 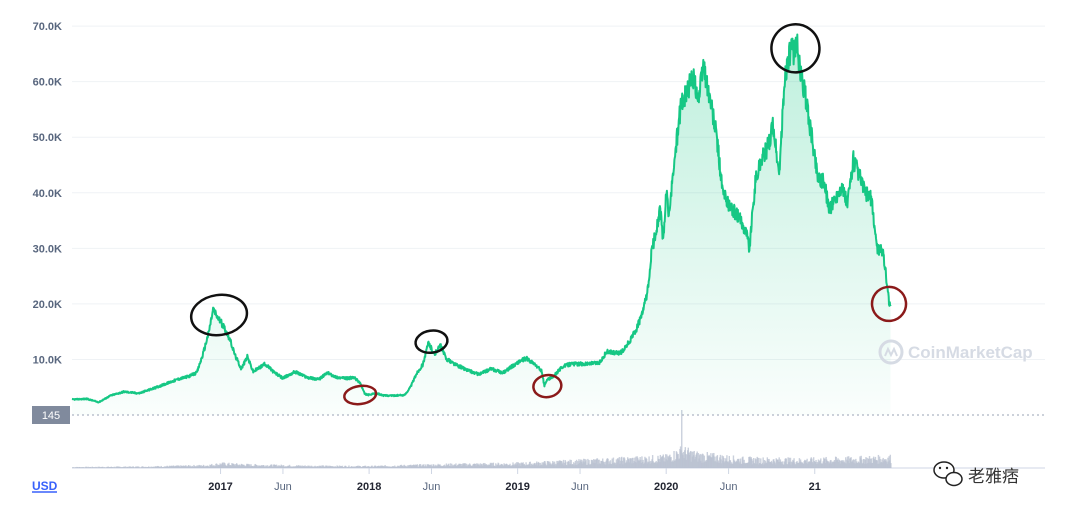 I want to click on y-tick-label: 40.0K, so click(x=47, y=194).